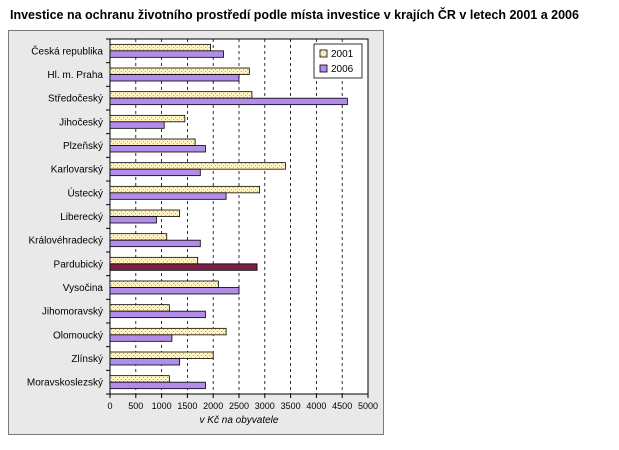 The image size is (619, 450). What do you see at coordinates (265, 406) in the screenshot?
I see `x-tick-label: 3000` at bounding box center [265, 406].